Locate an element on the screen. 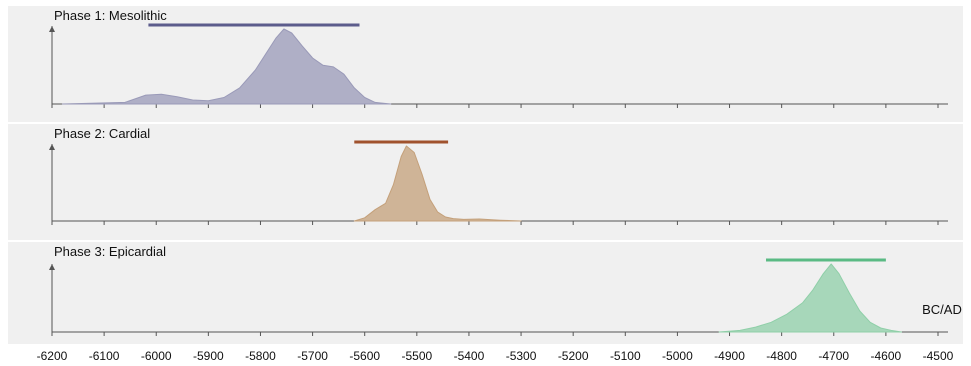 The width and height of the screenshot is (971, 366). x-tick-label: -5500 is located at coordinates (416, 356).